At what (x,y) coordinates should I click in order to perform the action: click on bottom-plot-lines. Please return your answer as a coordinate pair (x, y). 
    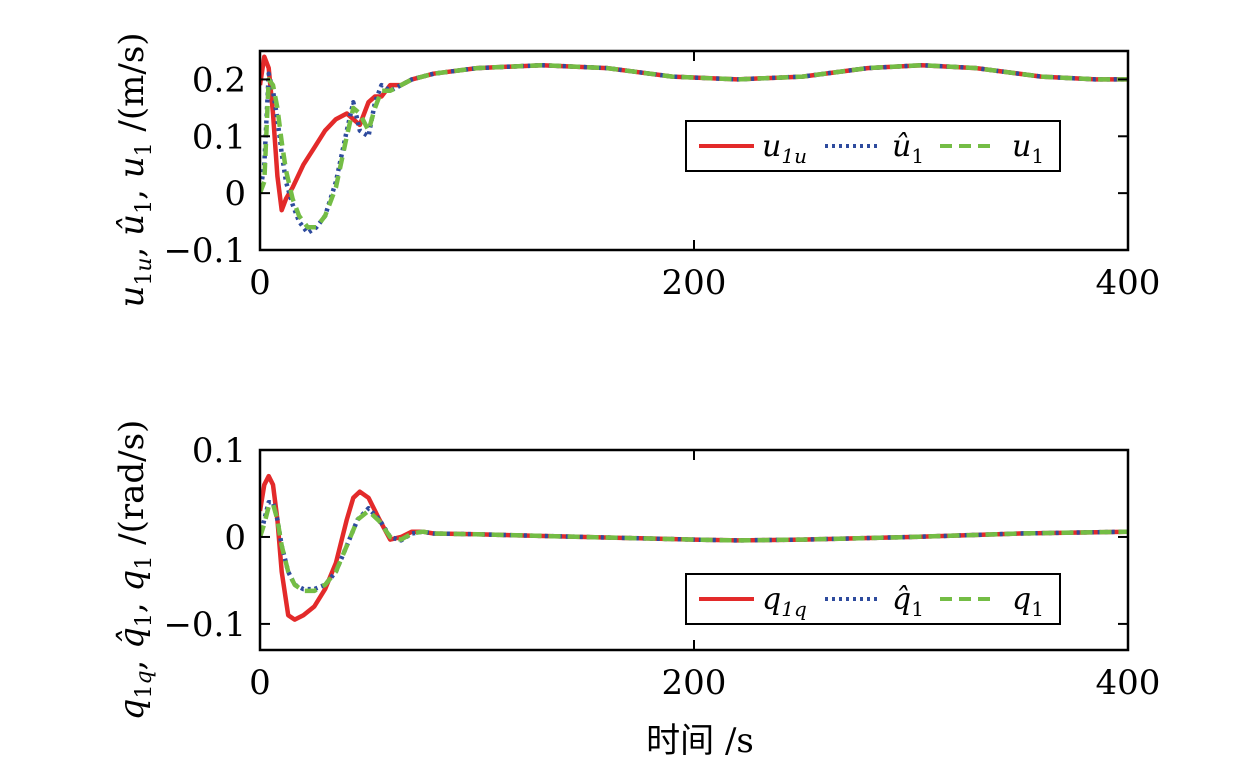
    Looking at the image, I should click on (694, 547).